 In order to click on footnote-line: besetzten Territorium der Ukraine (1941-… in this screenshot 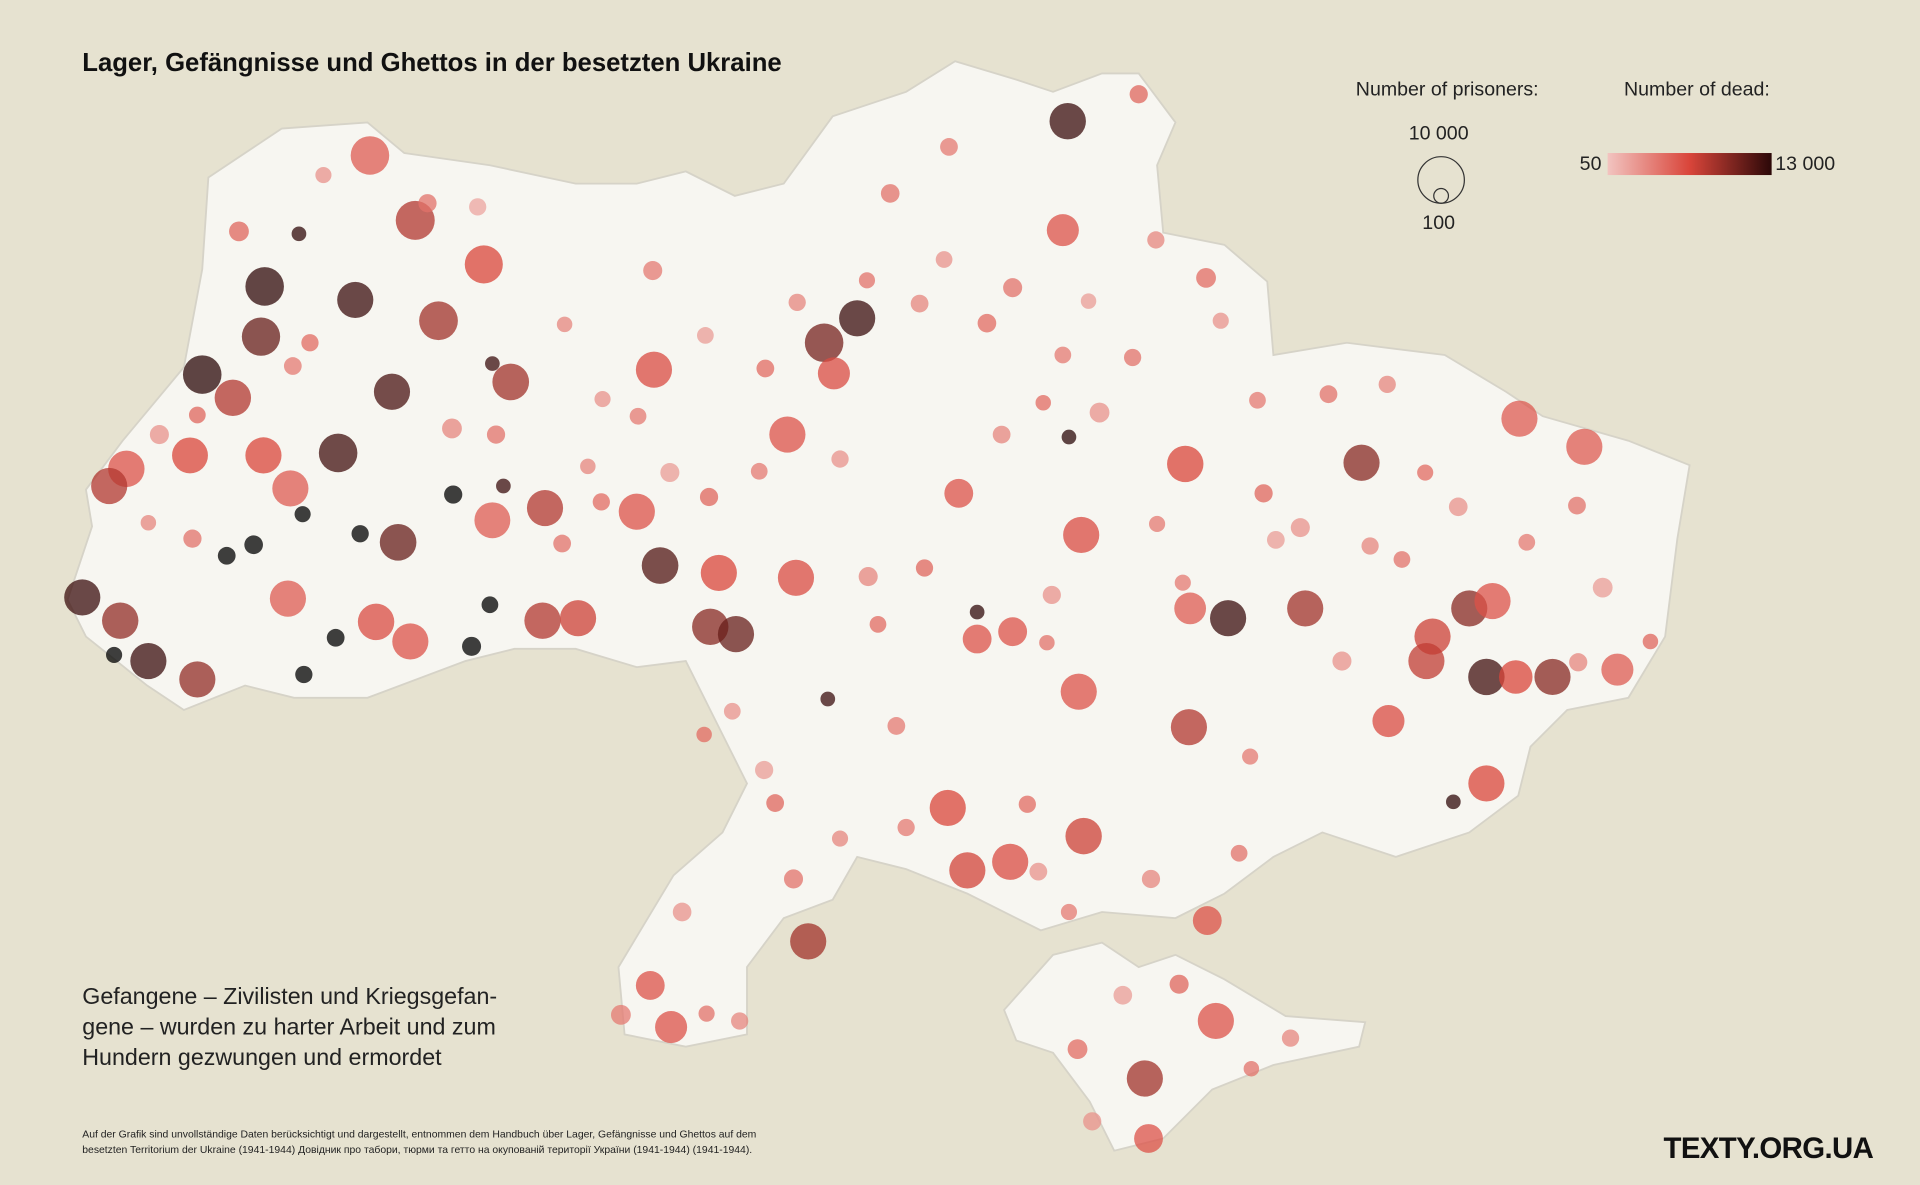, I will do `click(417, 1150)`.